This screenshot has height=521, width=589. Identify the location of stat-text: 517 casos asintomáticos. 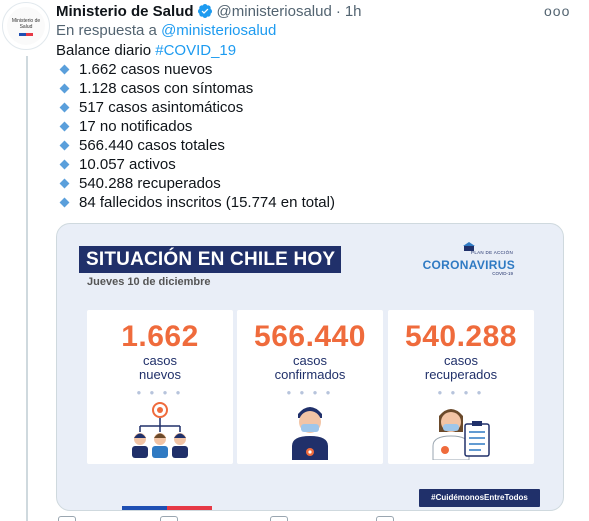
(161, 107).